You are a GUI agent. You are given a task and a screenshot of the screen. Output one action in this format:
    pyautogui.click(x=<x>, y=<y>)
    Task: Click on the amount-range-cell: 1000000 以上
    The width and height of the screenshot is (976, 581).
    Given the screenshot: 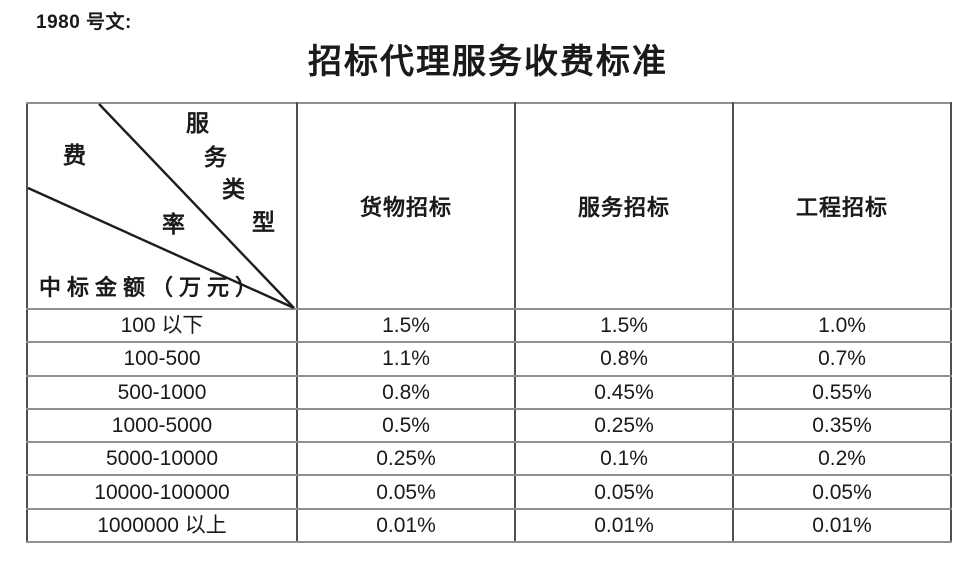 What is the action you would take?
    pyautogui.click(x=162, y=525)
    